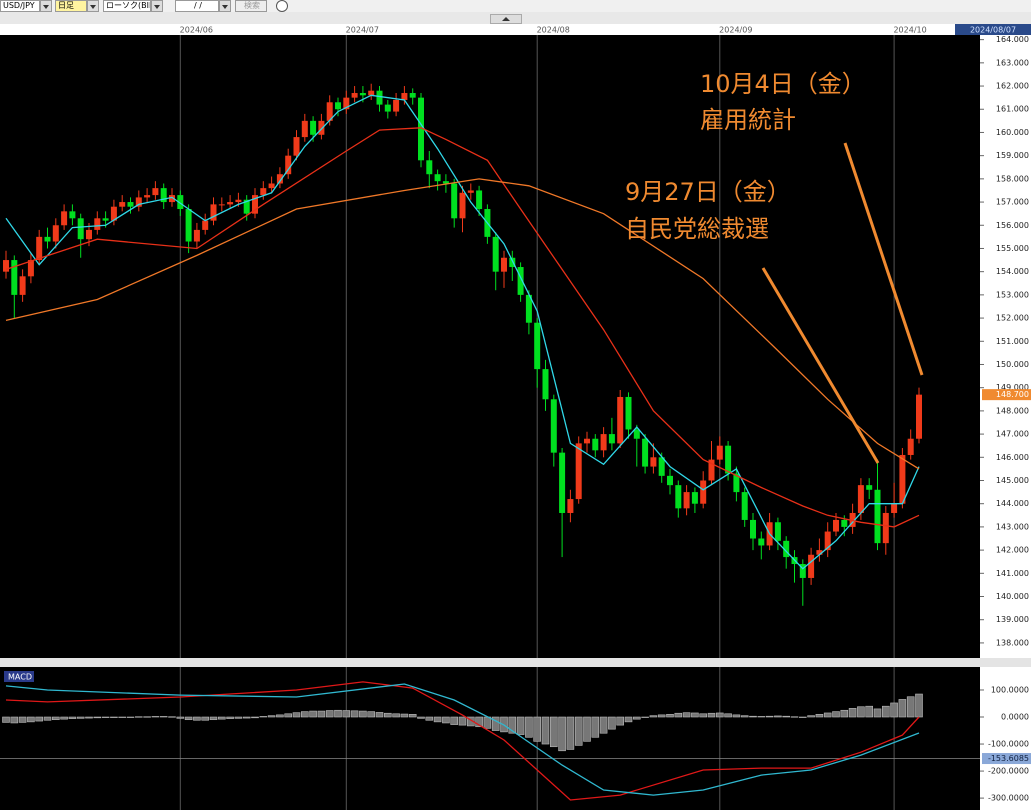 This screenshot has height=810, width=1031. Describe the element at coordinates (515, 6) in the screenshot. I see `toolbar: USD/JPY 日足 ローソク(BID) / / 検索` at that location.